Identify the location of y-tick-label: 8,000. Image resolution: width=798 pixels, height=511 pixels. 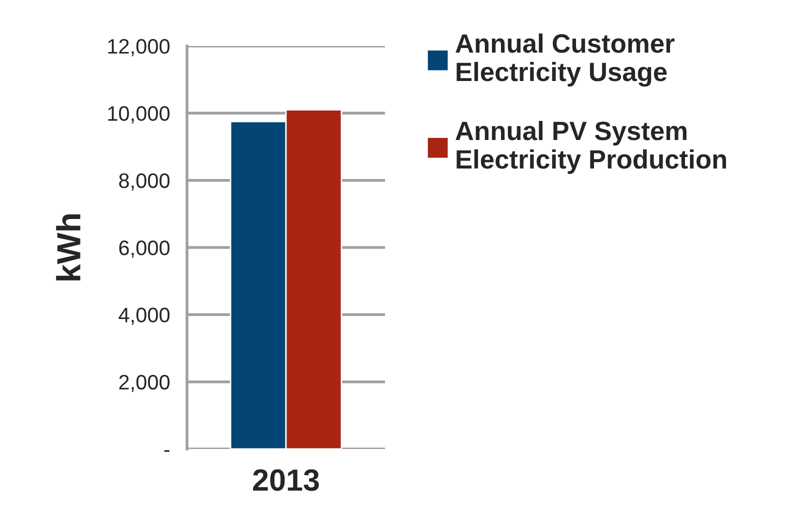
(144, 182).